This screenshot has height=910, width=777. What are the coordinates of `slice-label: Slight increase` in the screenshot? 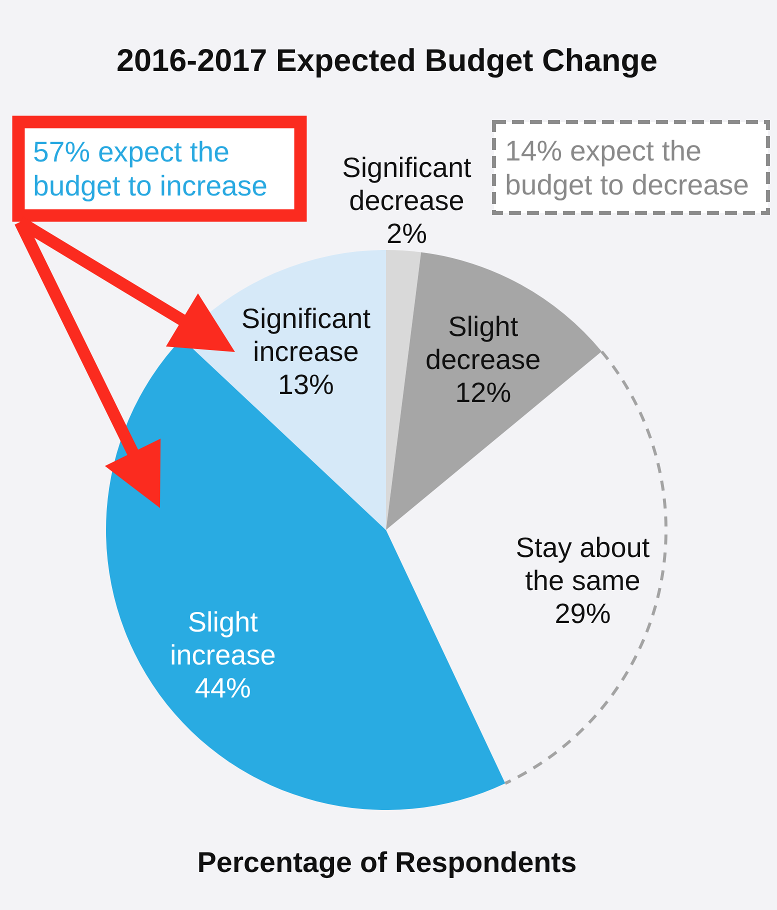 It's located at (223, 638).